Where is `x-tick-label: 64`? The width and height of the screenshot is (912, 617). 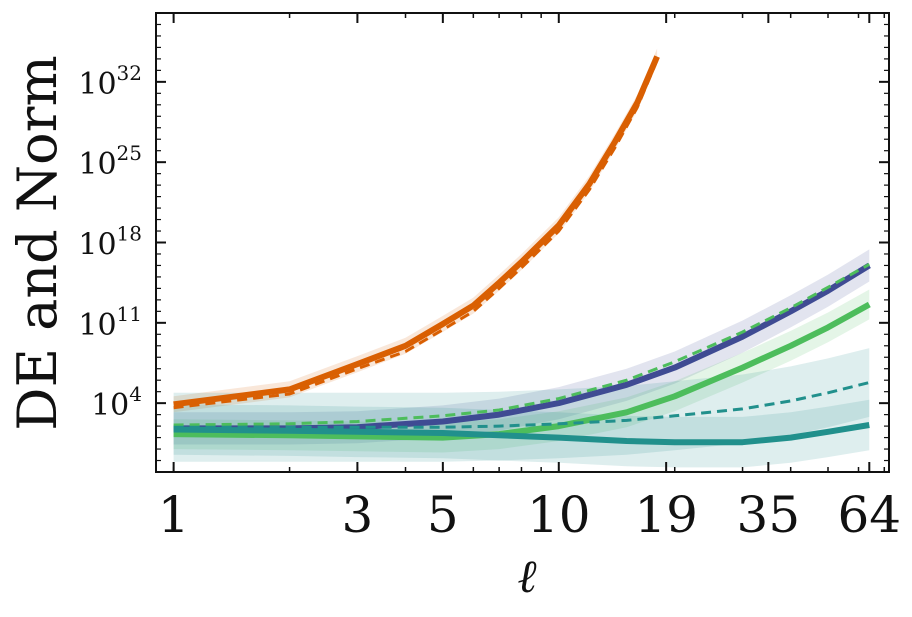 x-tick-label: 64 is located at coordinates (869, 515).